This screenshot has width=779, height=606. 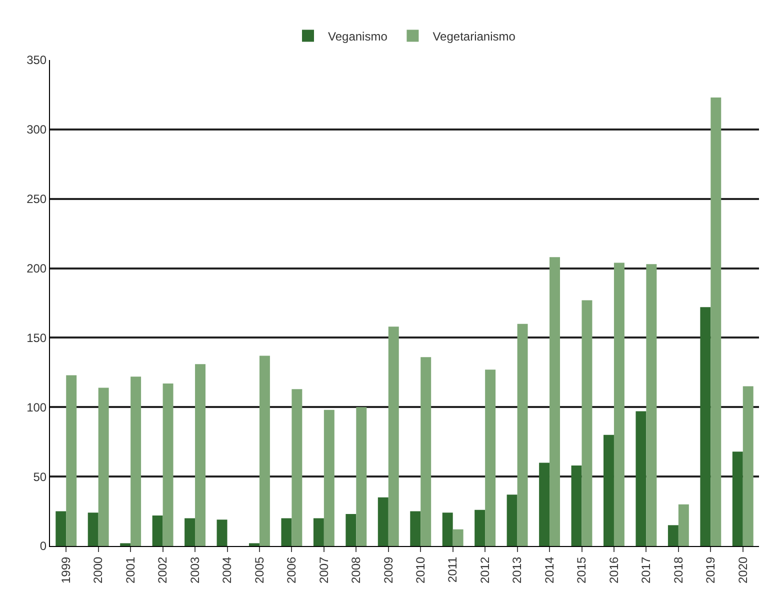 What do you see at coordinates (36, 337) in the screenshot?
I see `y-tick-label: 150` at bounding box center [36, 337].